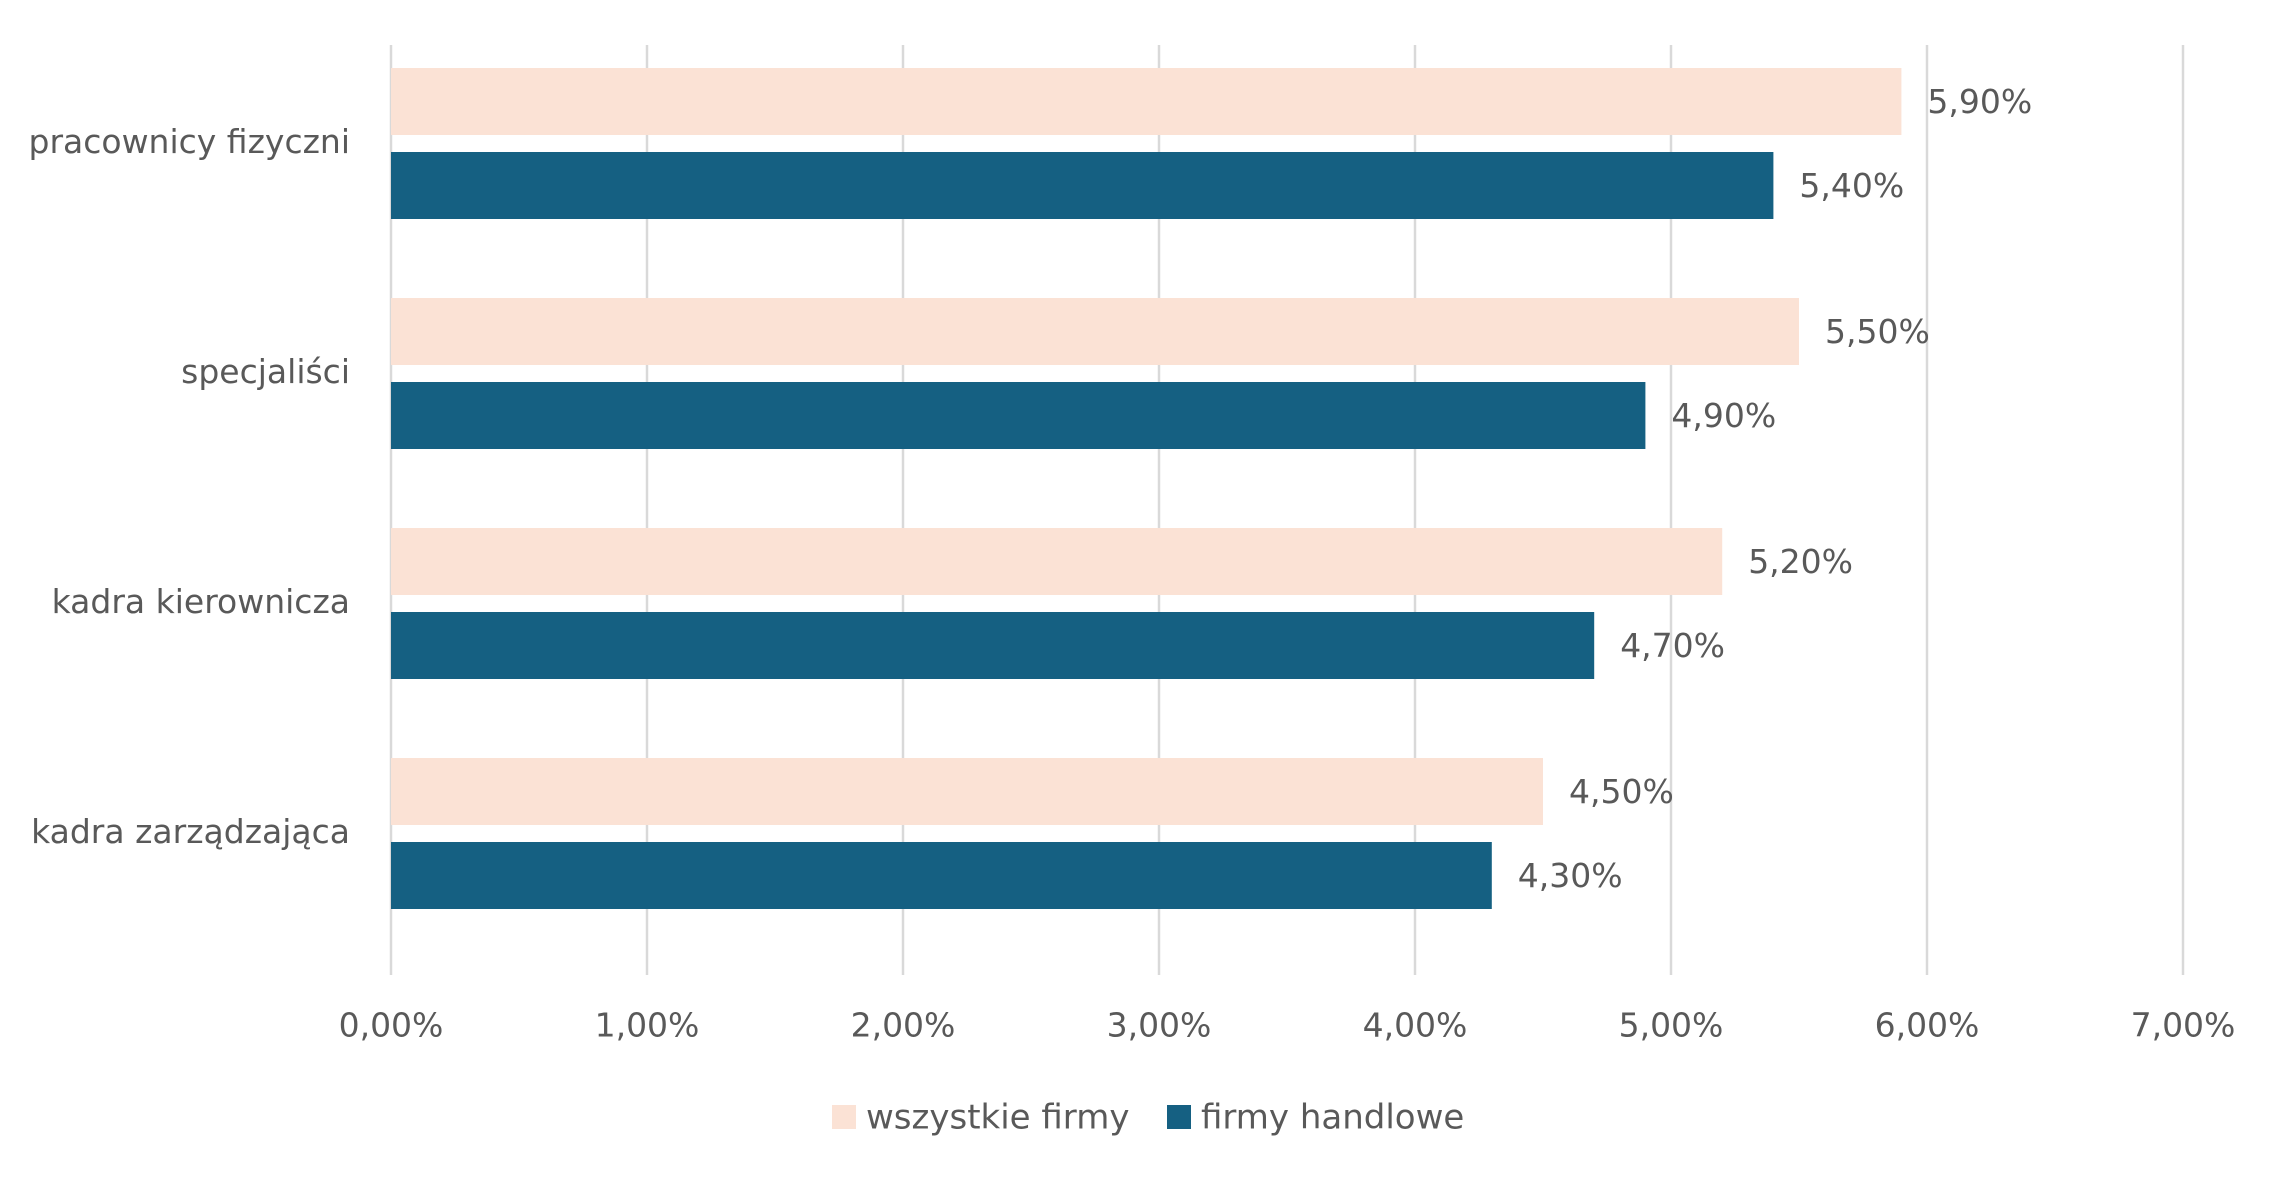  Describe the element at coordinates (1415, 1025) in the screenshot. I see `x-tick-label: 4,00%` at that location.